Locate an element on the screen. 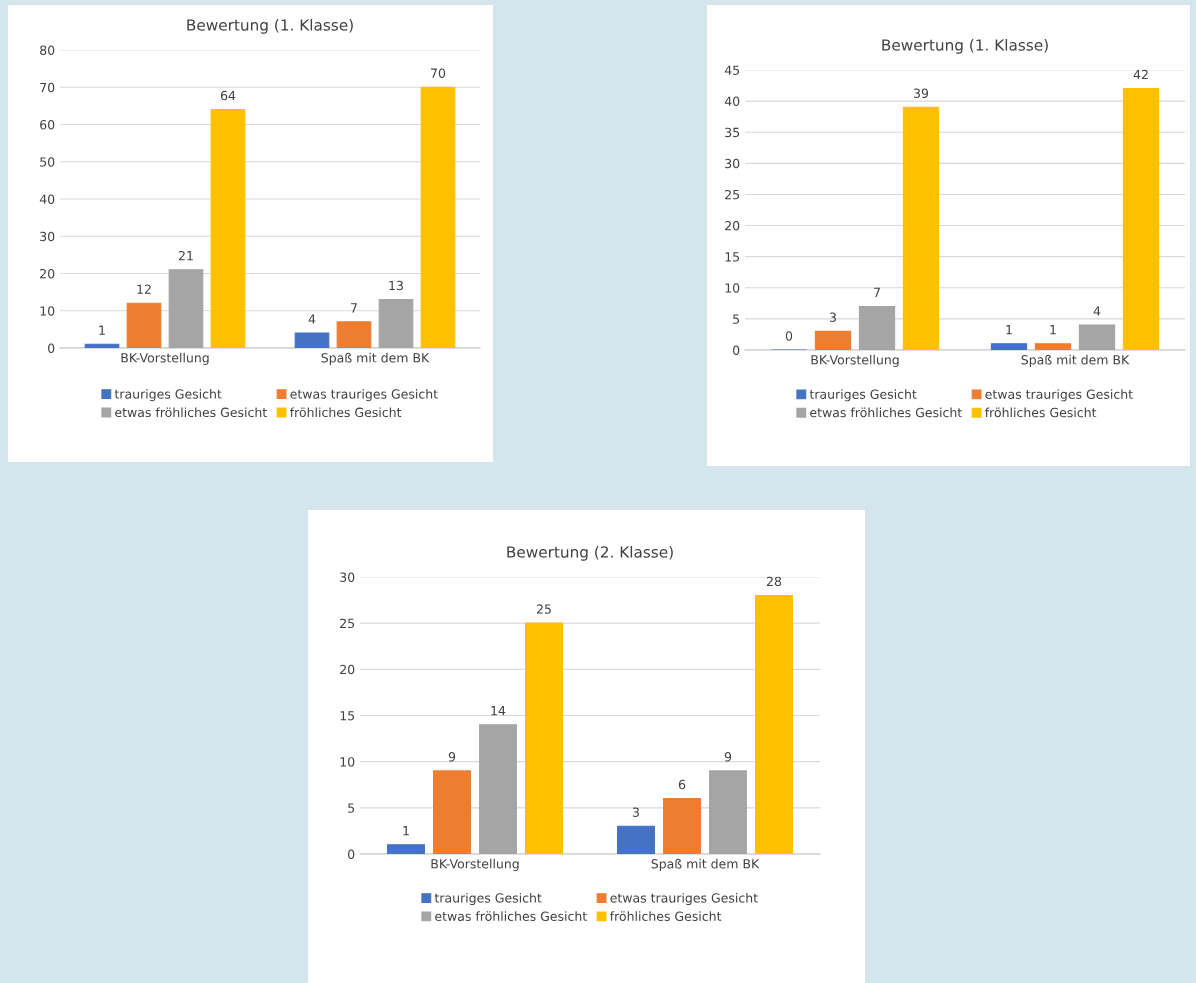 This screenshot has height=983, width=1196. data-label: 12 is located at coordinates (144, 289).